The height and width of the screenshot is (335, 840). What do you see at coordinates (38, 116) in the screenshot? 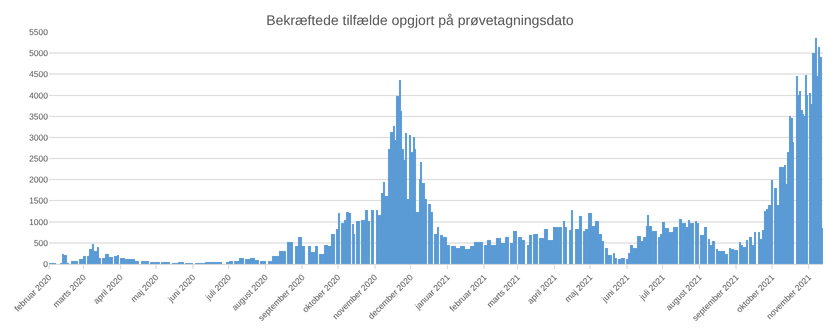
I see `y-tick-label: 3500` at bounding box center [38, 116].